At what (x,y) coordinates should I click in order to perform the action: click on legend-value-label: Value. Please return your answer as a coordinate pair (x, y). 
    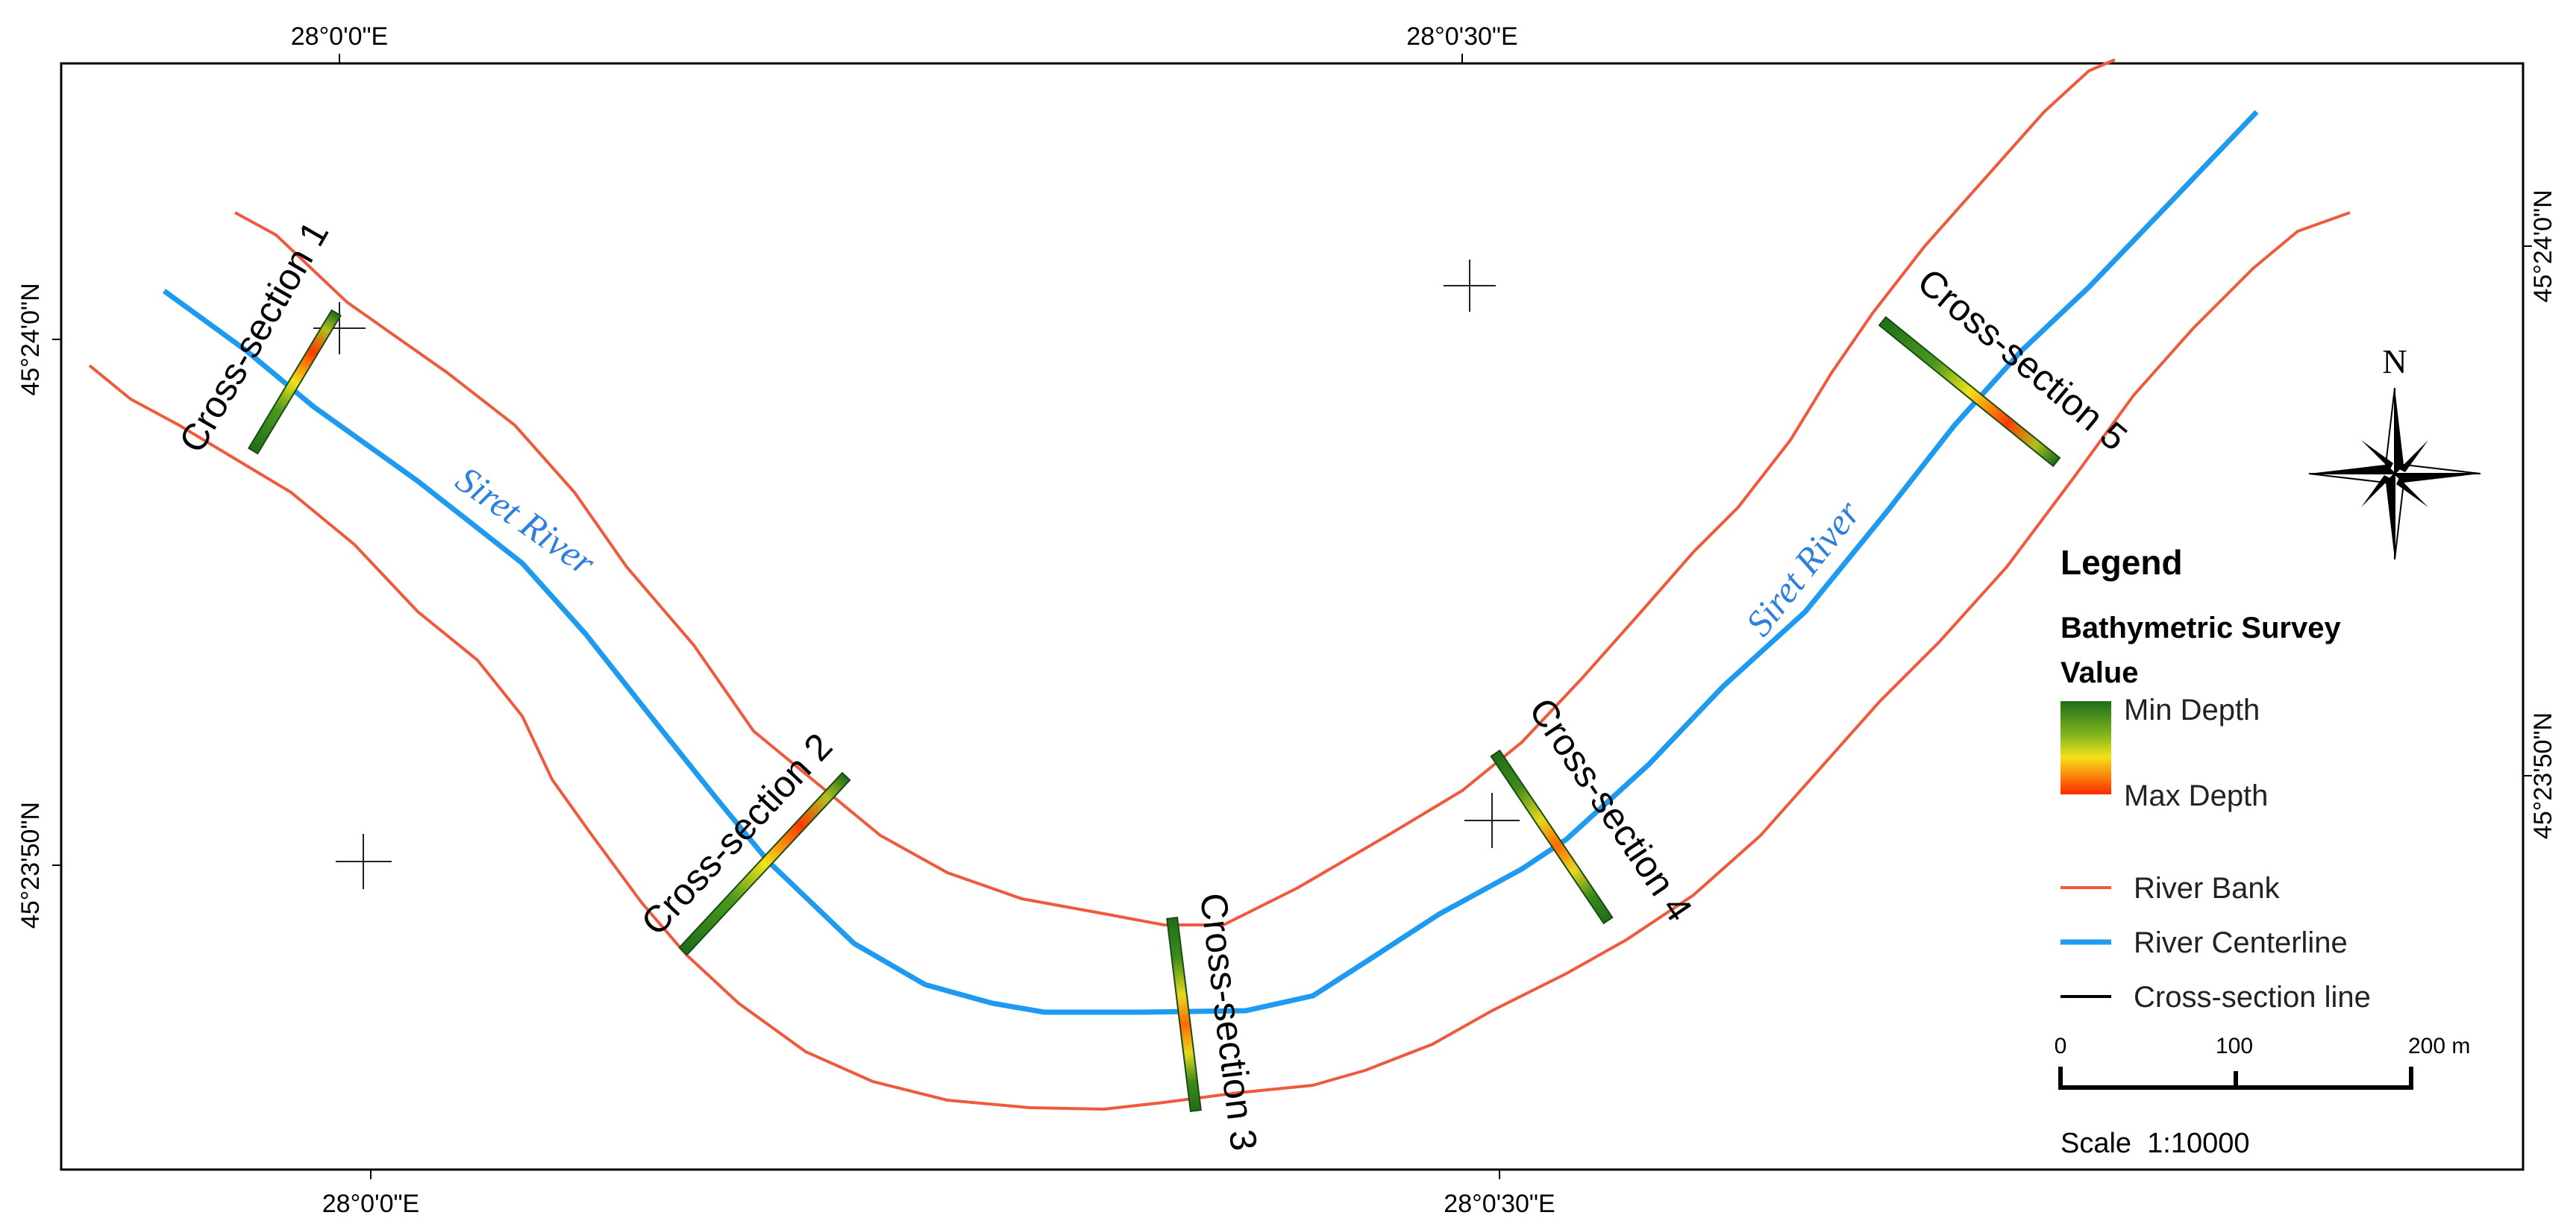
    Looking at the image, I should click on (2100, 672).